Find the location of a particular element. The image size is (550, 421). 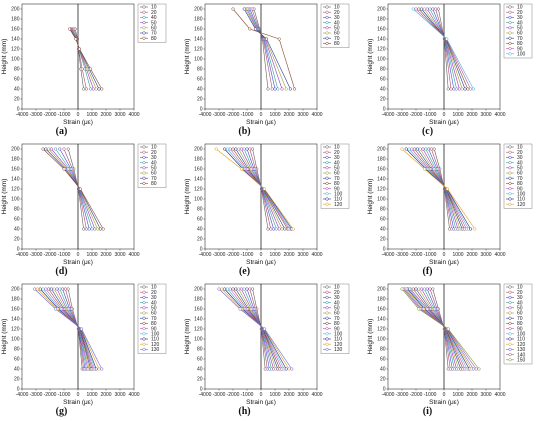

legend-box is located at coordinates (518, 176).